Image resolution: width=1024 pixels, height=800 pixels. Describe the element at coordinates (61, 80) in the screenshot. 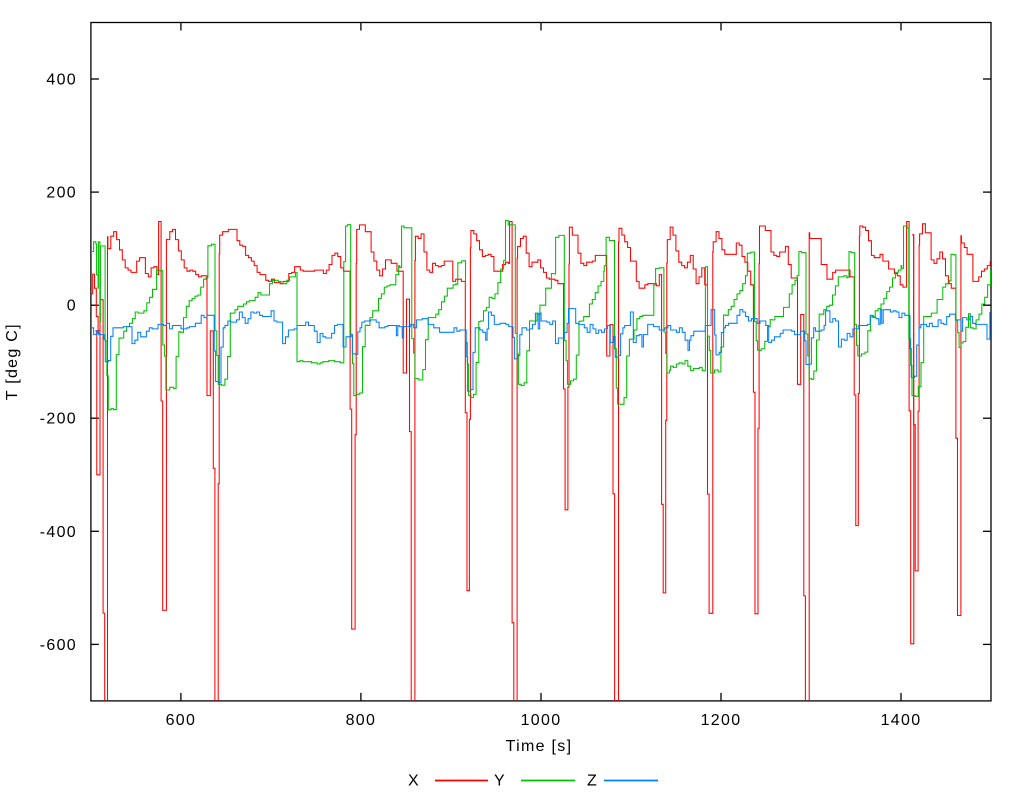

I see `svg-text: 400` at that location.